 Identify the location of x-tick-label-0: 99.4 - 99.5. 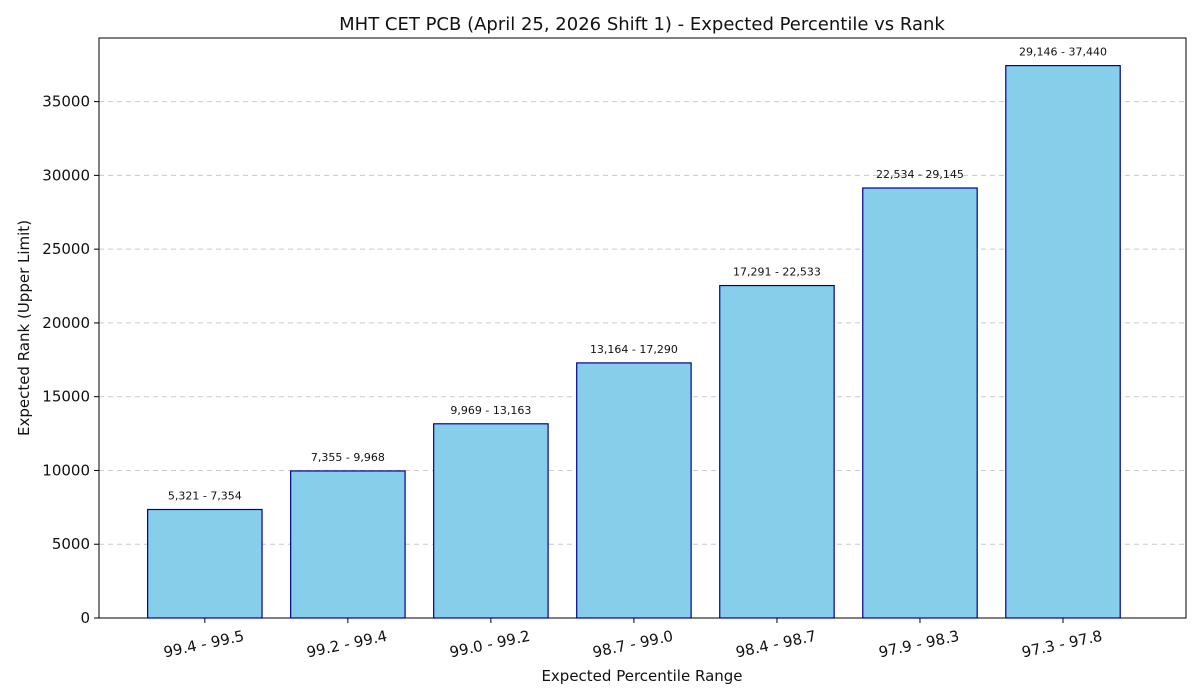
(204, 644).